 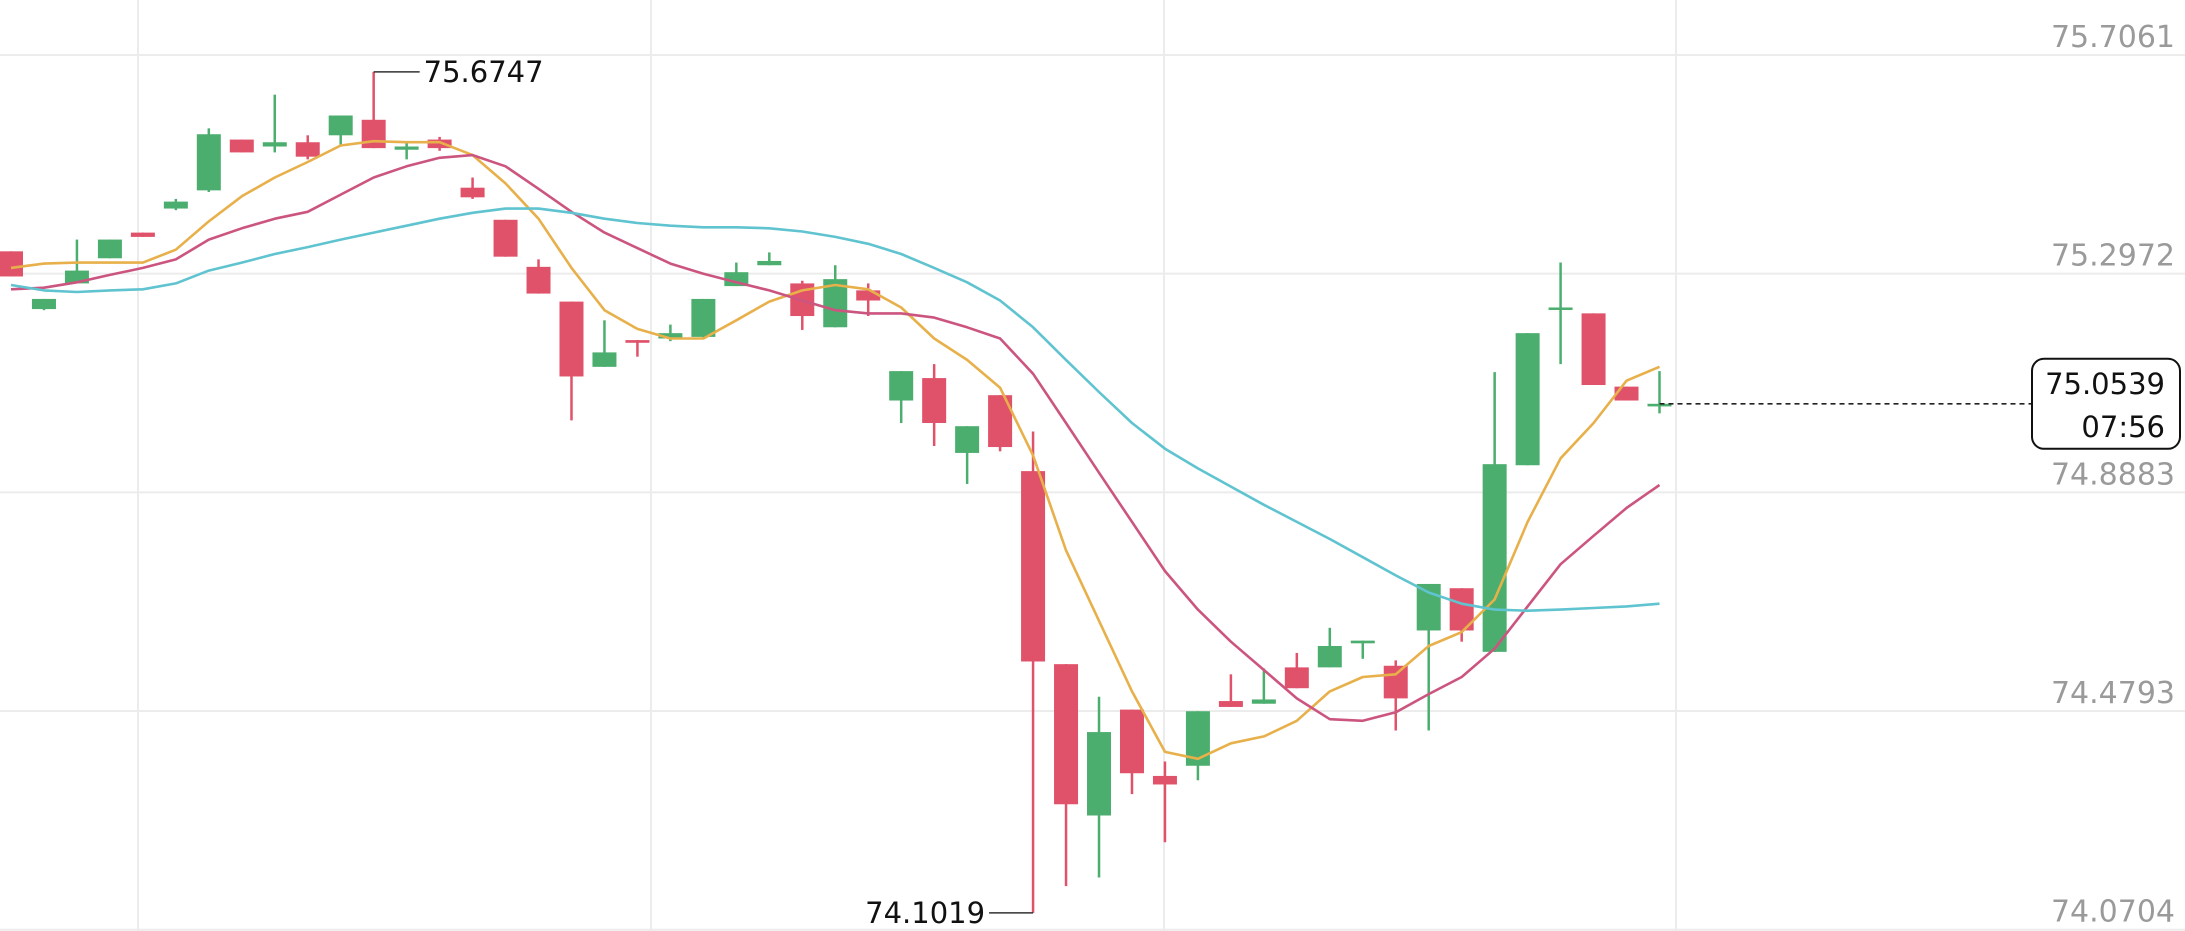 What do you see at coordinates (484, 72) in the screenshot?
I see `max-label: 75.6747` at bounding box center [484, 72].